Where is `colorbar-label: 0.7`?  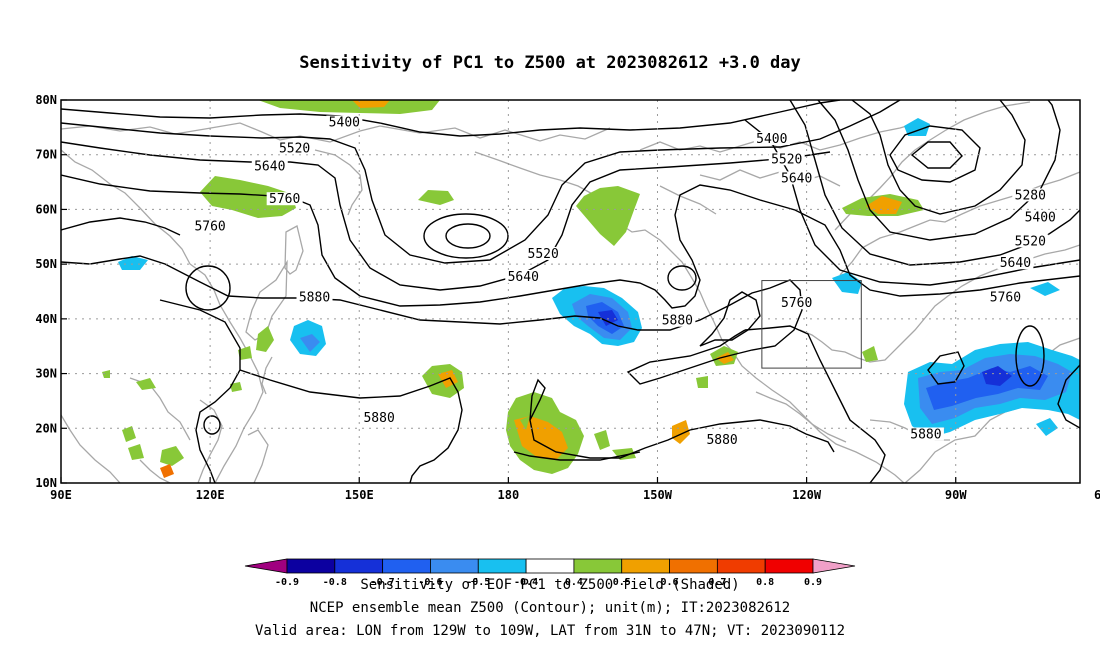
colorbar-label: 0.7 is located at coordinates (717, 582).